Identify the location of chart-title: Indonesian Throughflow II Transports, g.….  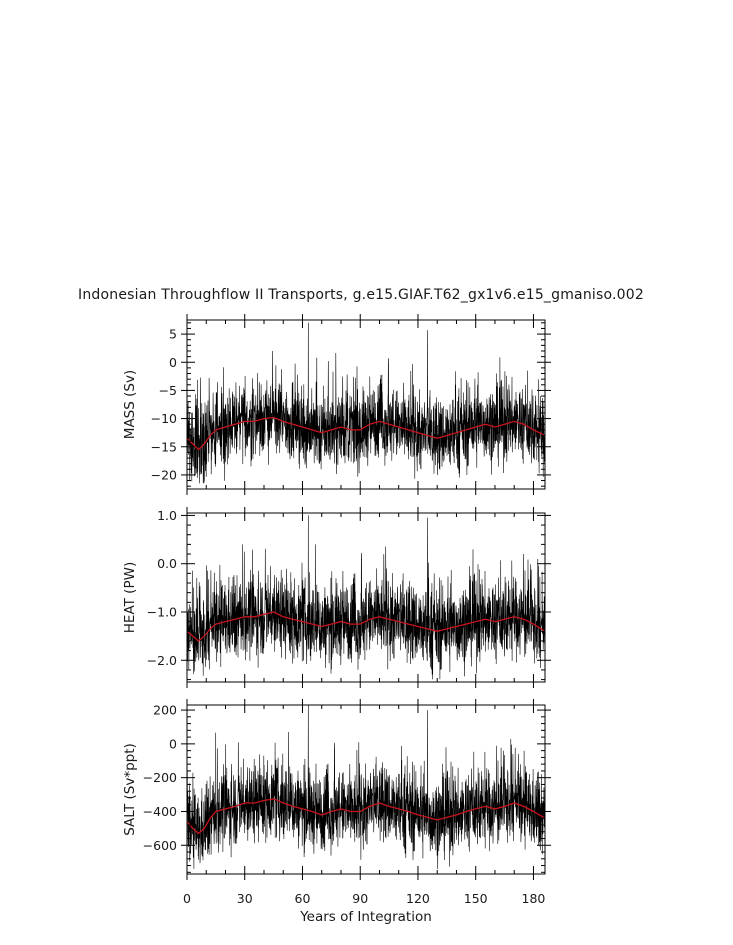
(361, 295).